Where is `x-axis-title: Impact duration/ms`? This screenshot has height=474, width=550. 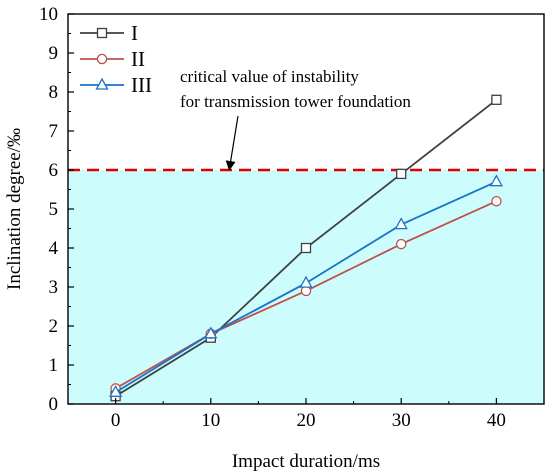
x-axis-title: Impact duration/ms is located at coordinates (306, 461).